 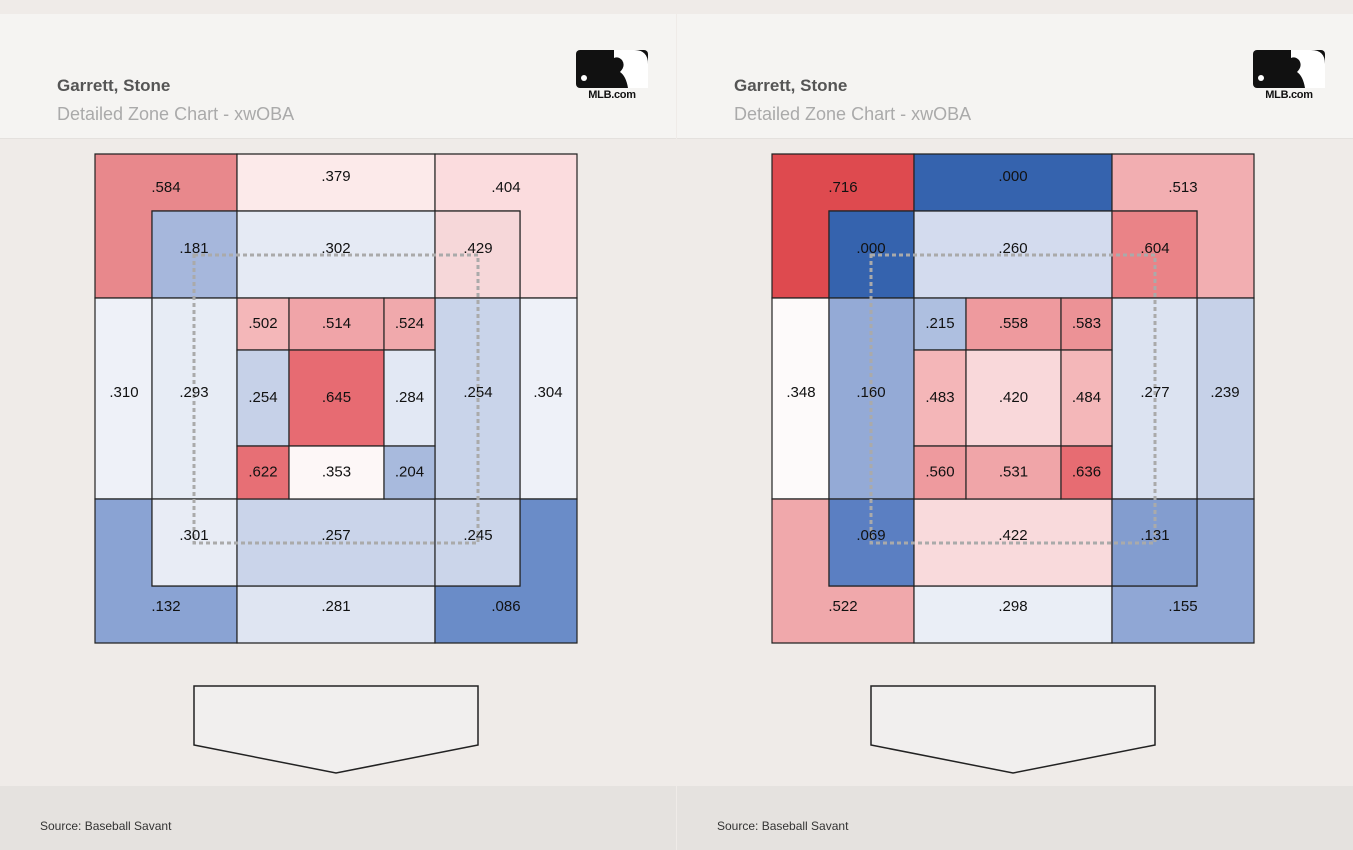 I want to click on shadow-top-right-label: .429, so click(x=477, y=248).